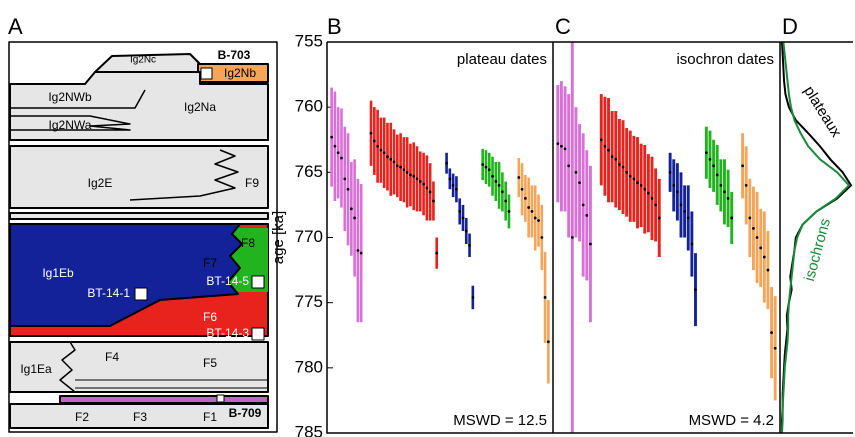 The image size is (855, 437). I want to click on unit-label: F1, so click(210, 417).